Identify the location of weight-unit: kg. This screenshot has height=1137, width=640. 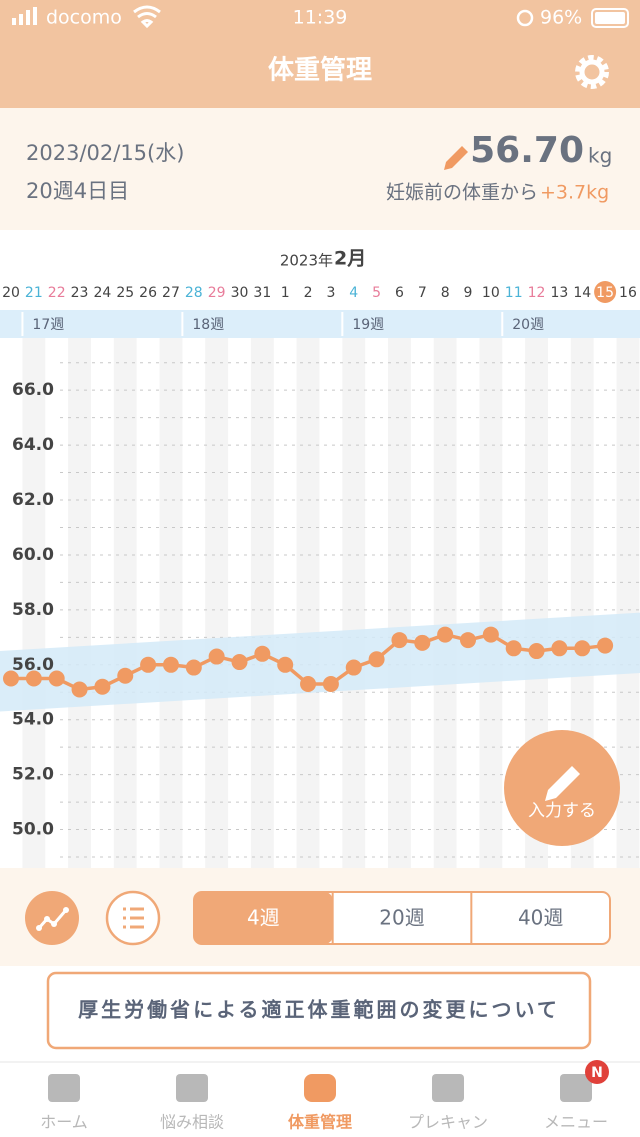
(600, 156).